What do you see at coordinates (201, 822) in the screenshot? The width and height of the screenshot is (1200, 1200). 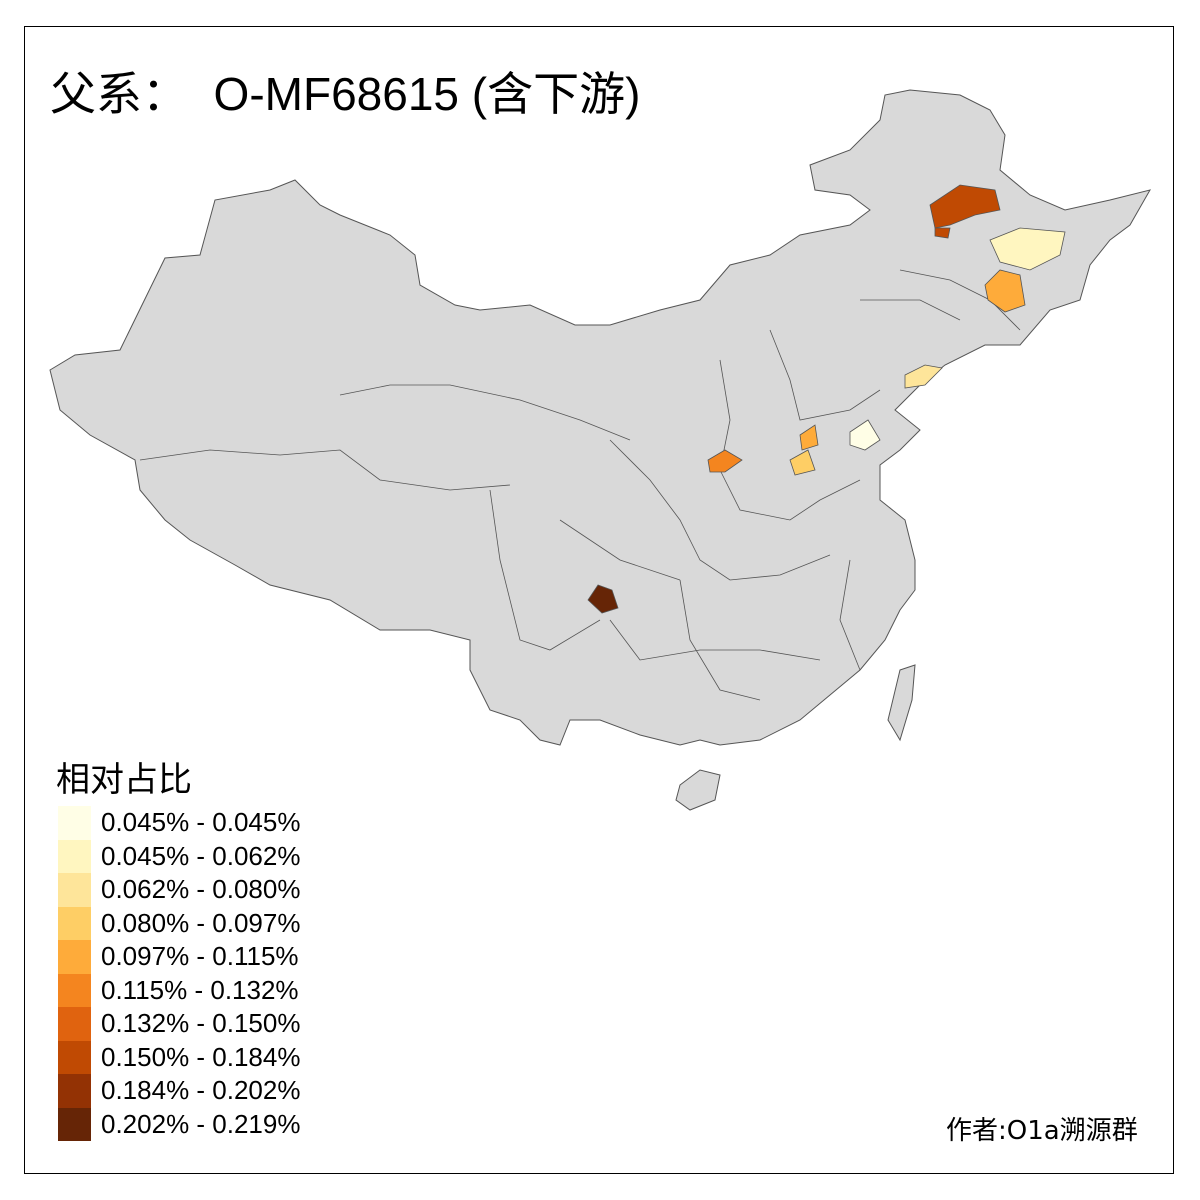 I see `legend-label: 0.045% - 0.045%` at bounding box center [201, 822].